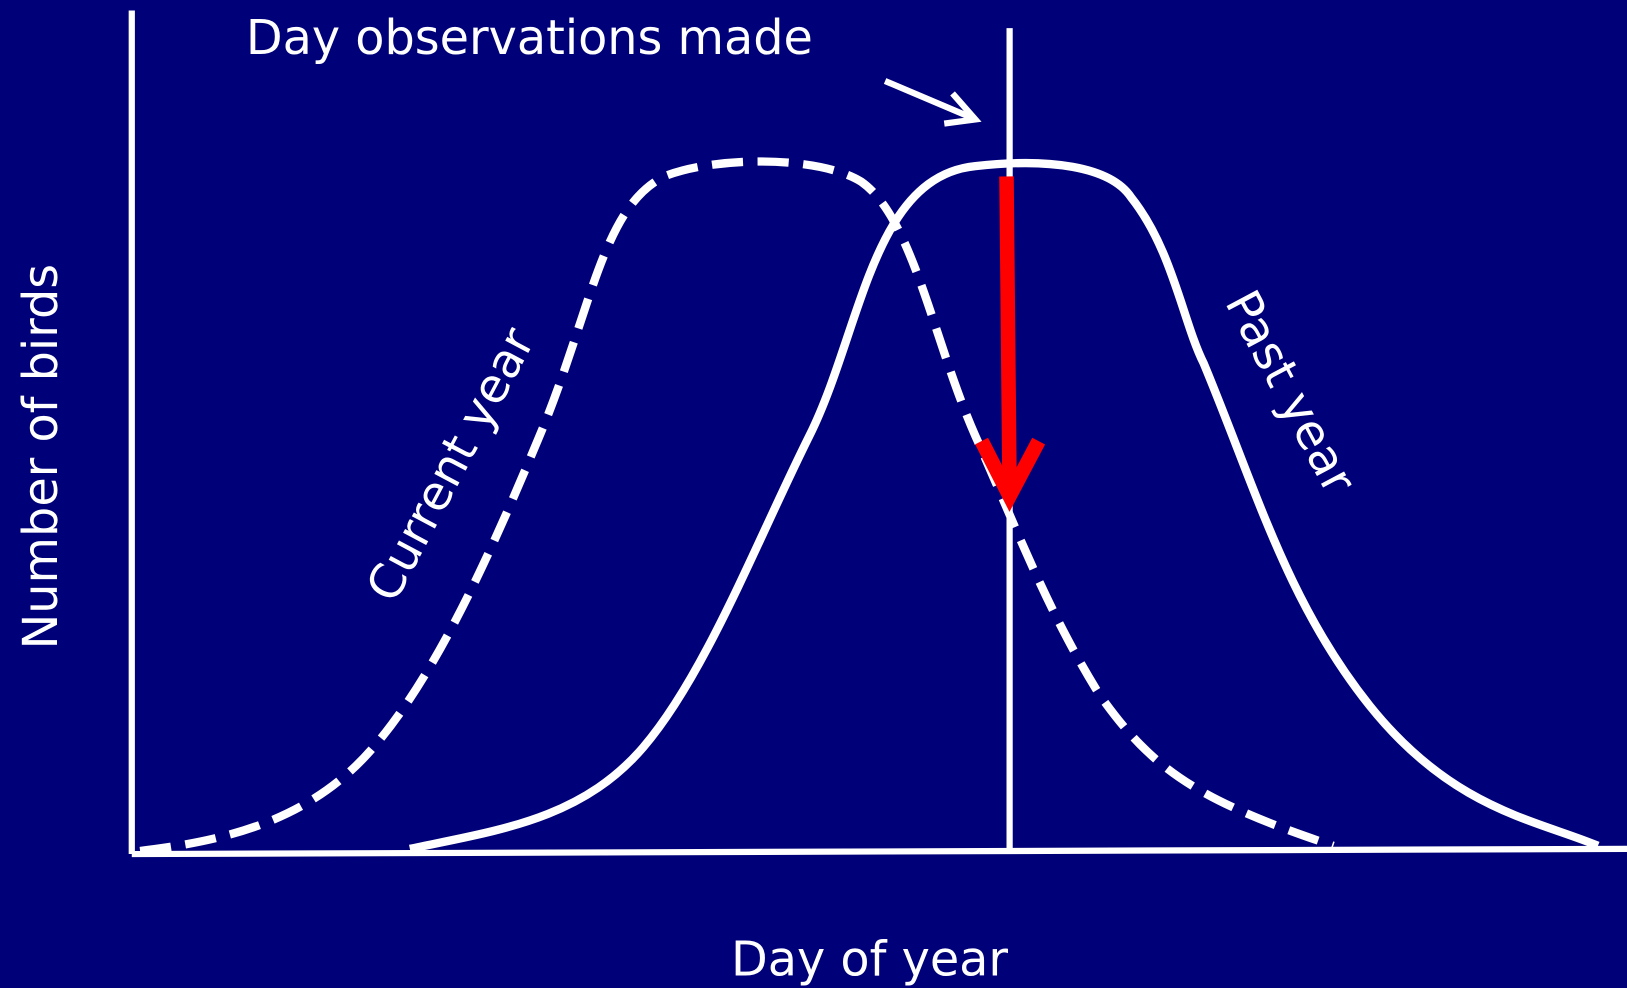 Image resolution: width=1627 pixels, height=988 pixels. What do you see at coordinates (929, 100) in the screenshot?
I see `pointer-arrow` at bounding box center [929, 100].